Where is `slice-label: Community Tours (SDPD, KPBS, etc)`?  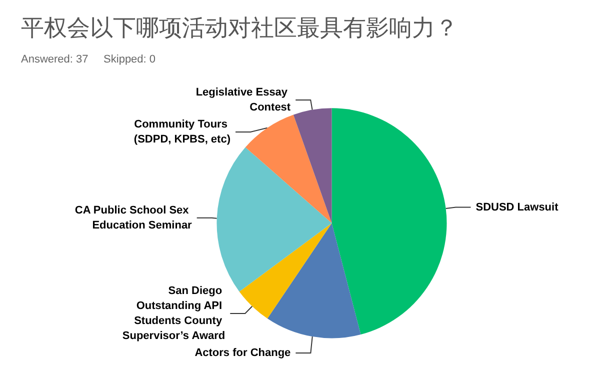 slice-label: Community Tours (SDPD, KPBS, etc) is located at coordinates (182, 132).